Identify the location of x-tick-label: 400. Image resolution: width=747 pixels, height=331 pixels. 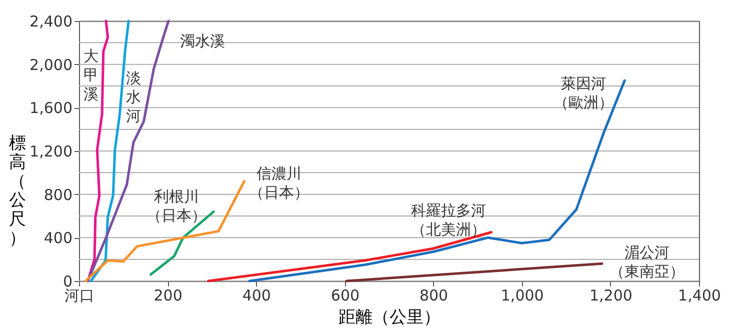
(256, 295).